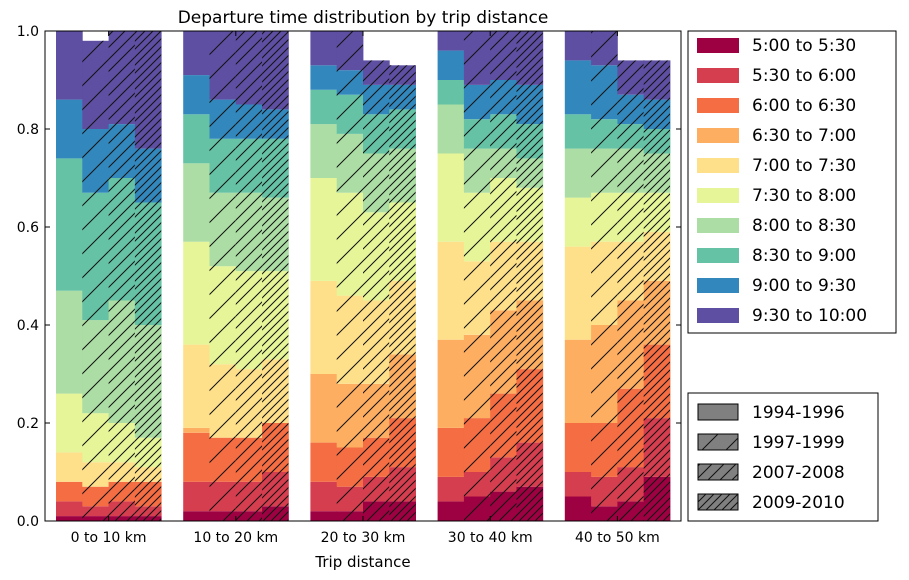 The width and height of the screenshot is (909, 580). Describe the element at coordinates (798, 413) in the screenshot. I see `legend-period-label: 1994-1996` at that location.